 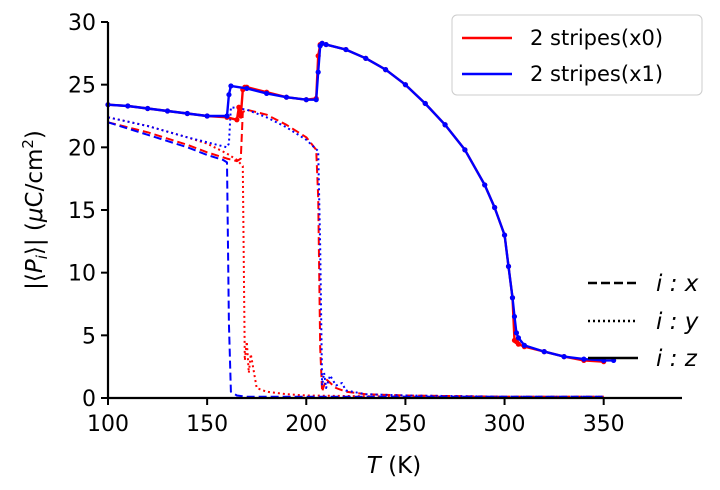 What do you see at coordinates (643, 321) in the screenshot?
I see `component-key: i : x i : y i : z` at bounding box center [643, 321].